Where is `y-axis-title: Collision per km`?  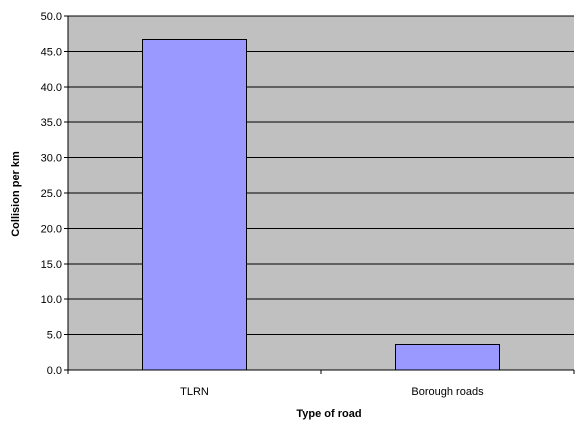
y-axis-title: Collision per km is located at coordinates (16, 194).